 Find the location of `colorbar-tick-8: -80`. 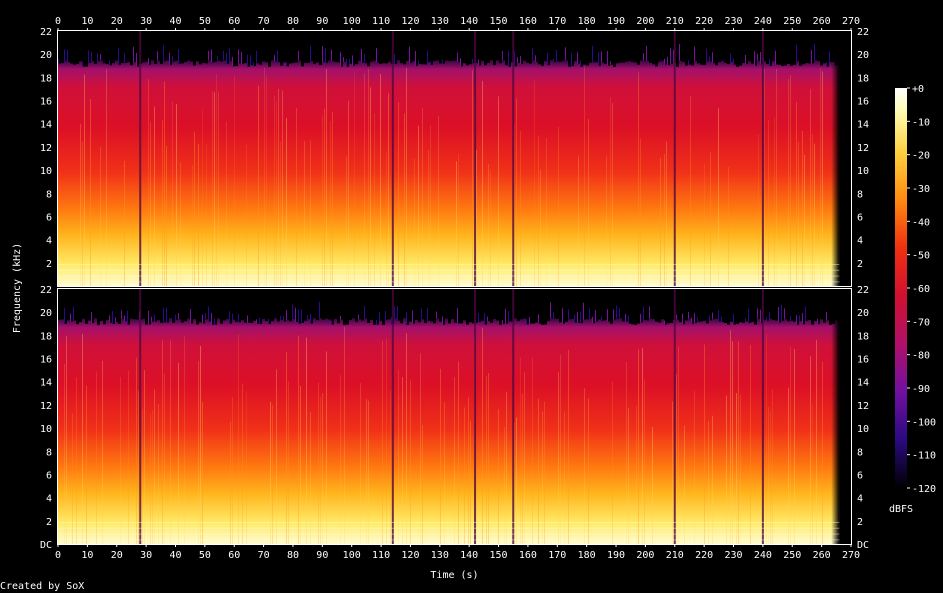

colorbar-tick-8: -80 is located at coordinates (921, 356).